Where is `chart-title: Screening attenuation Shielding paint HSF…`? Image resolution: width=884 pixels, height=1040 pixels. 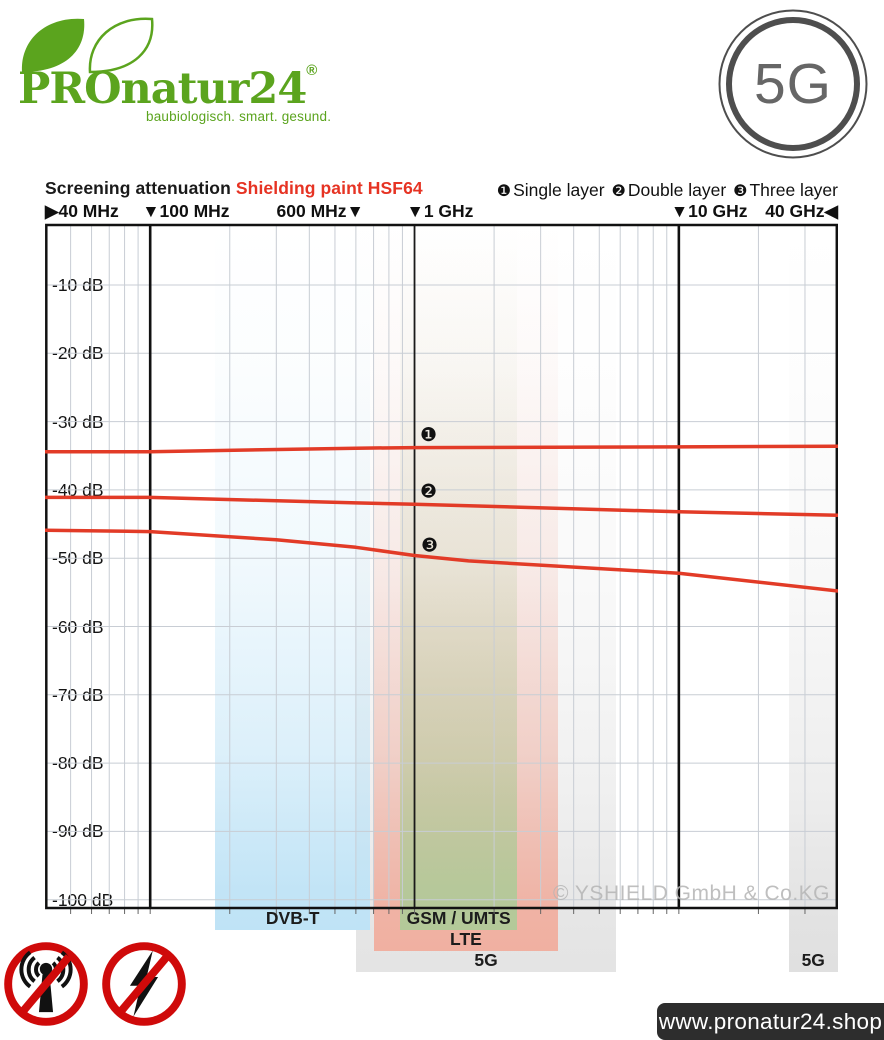 chart-title: Screening attenuation Shielding paint HSF… is located at coordinates (234, 188).